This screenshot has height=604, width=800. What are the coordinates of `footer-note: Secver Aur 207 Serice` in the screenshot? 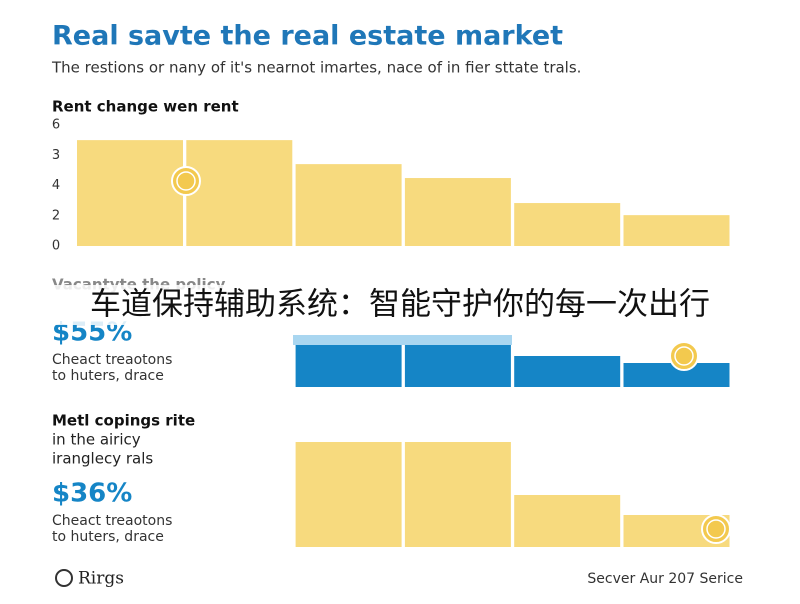 It's located at (665, 579).